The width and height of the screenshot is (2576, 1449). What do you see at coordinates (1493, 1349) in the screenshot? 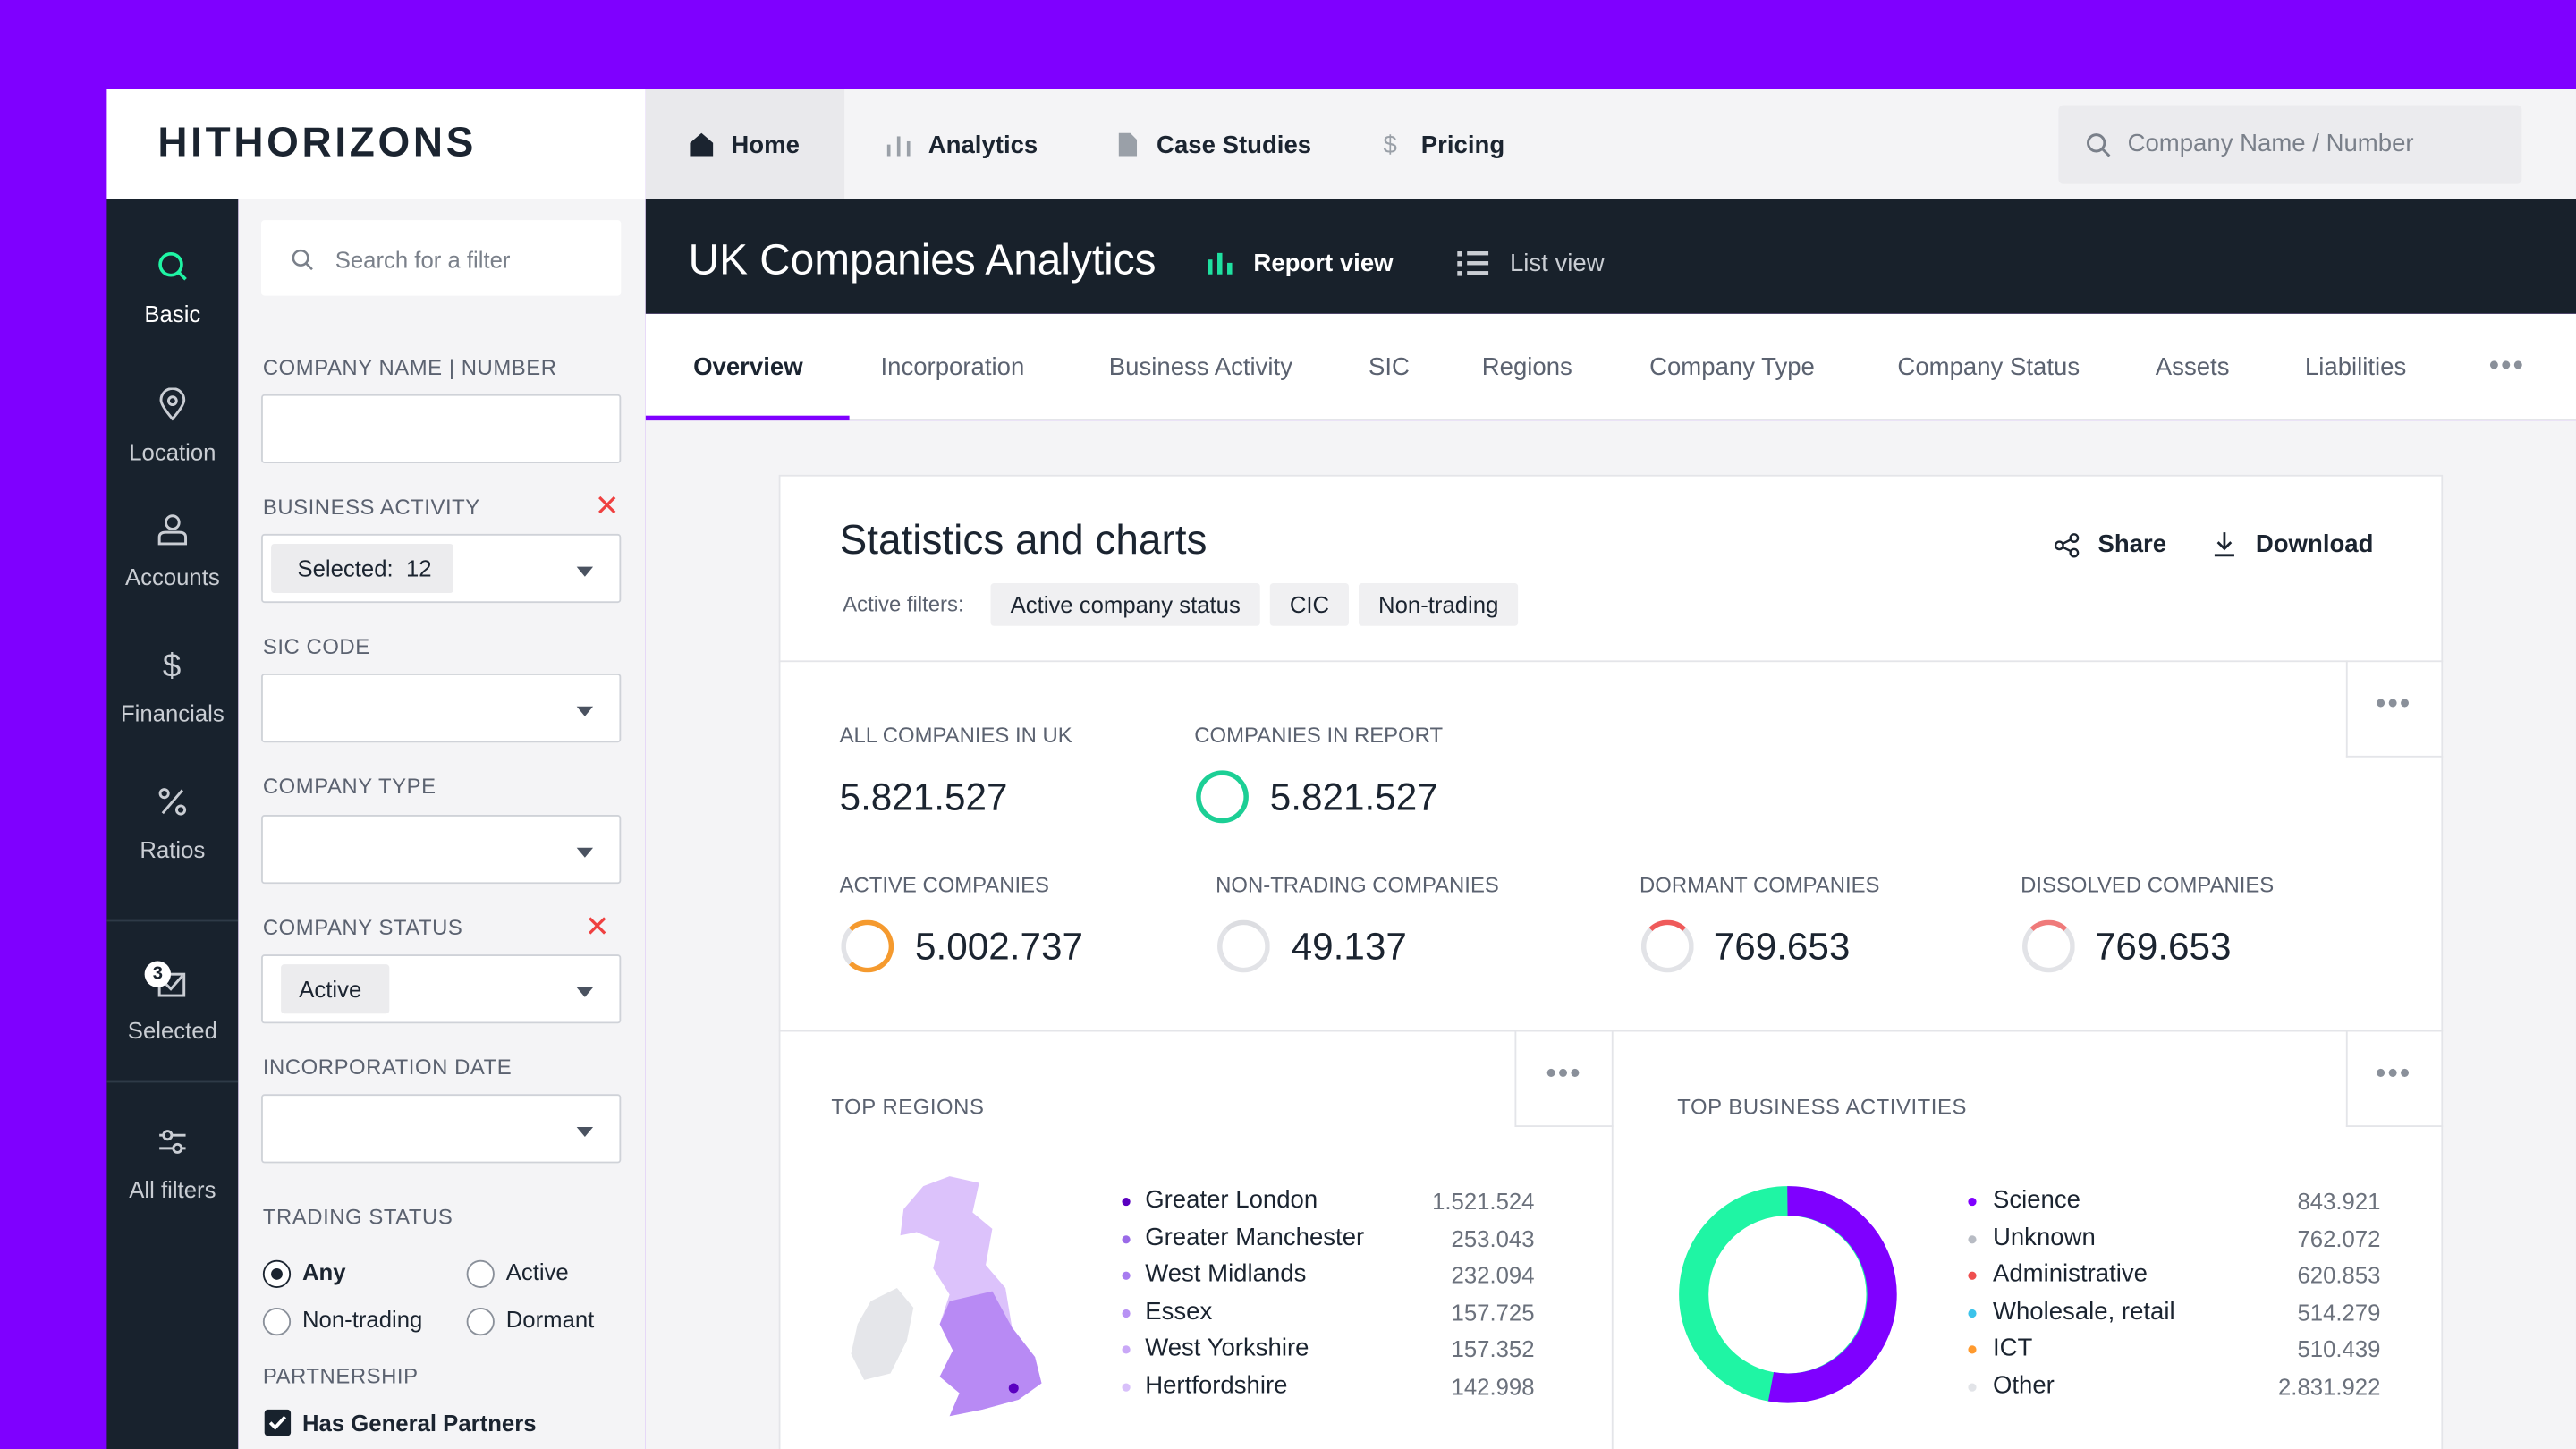
I see `list-value: 157.352` at bounding box center [1493, 1349].